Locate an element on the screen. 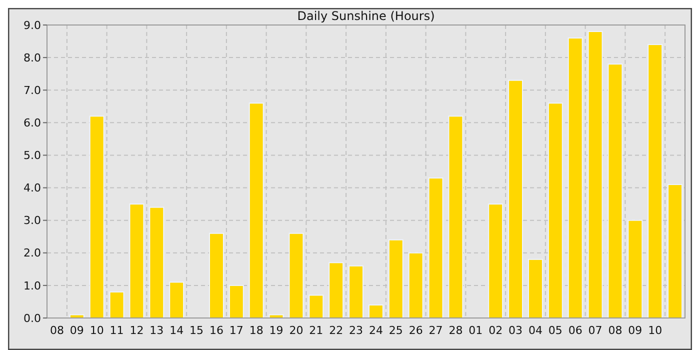 This screenshot has height=350, width=700. y-tick-label: 5.0 is located at coordinates (32, 155).